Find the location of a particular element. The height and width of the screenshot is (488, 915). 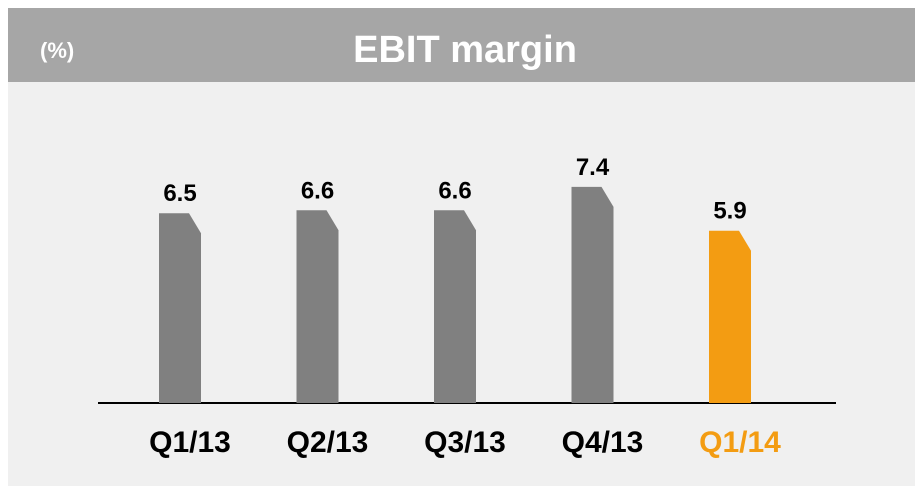

chart-title: EBIT margin is located at coordinates (465, 50).